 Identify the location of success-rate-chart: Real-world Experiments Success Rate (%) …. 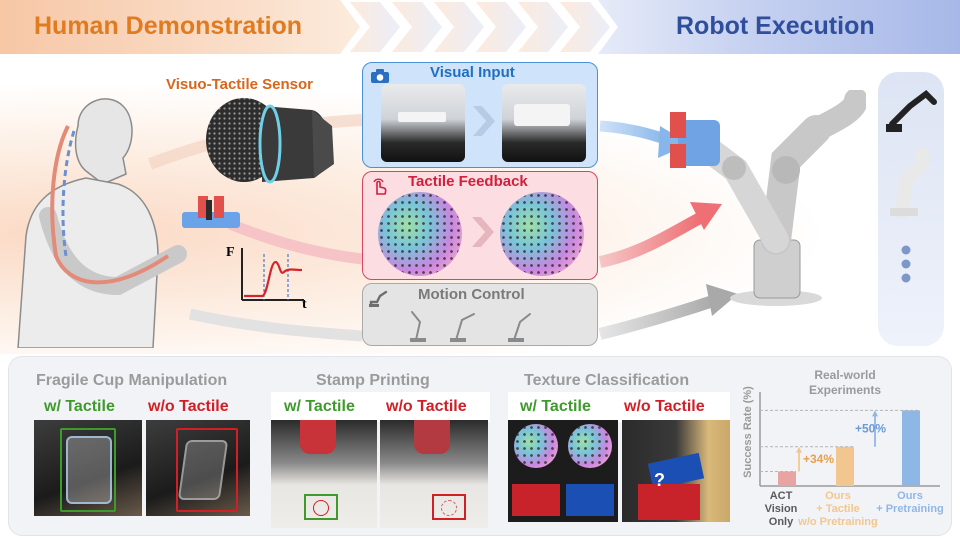
(845, 449).